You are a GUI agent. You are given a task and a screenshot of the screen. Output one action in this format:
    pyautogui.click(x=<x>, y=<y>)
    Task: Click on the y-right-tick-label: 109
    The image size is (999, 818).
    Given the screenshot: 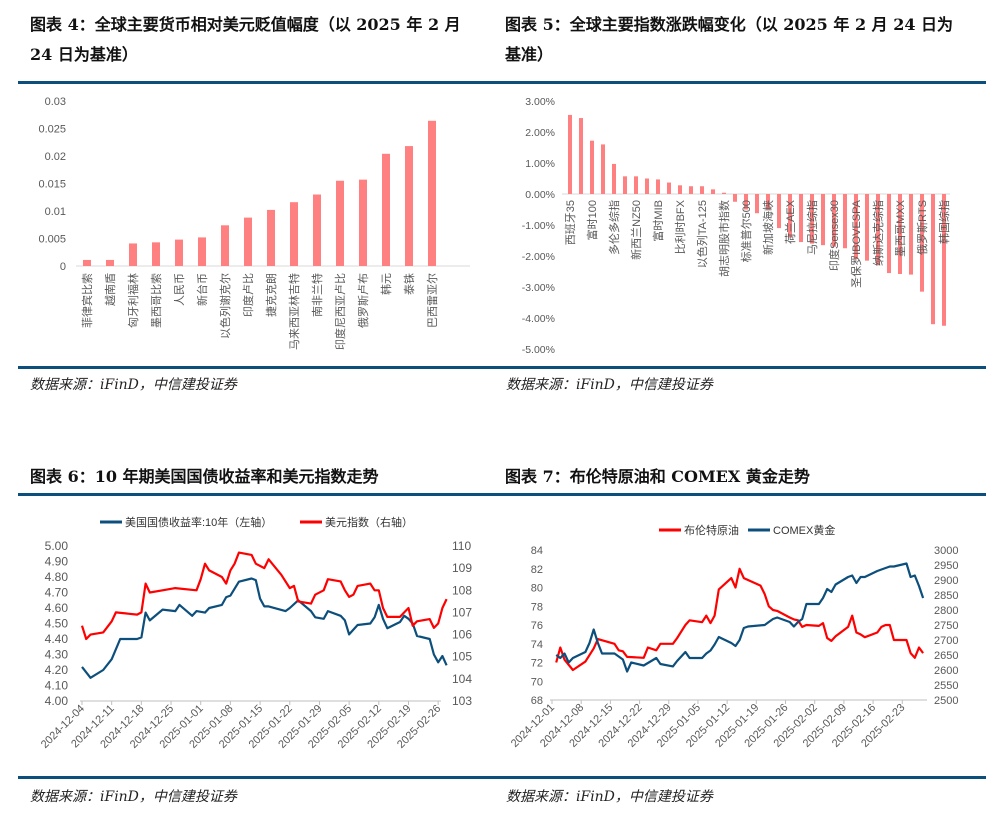 What is the action you would take?
    pyautogui.click(x=462, y=568)
    